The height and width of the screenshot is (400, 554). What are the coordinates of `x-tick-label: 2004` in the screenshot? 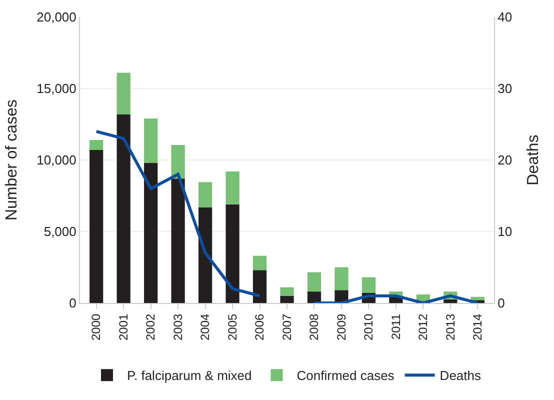 It's located at (205, 327).